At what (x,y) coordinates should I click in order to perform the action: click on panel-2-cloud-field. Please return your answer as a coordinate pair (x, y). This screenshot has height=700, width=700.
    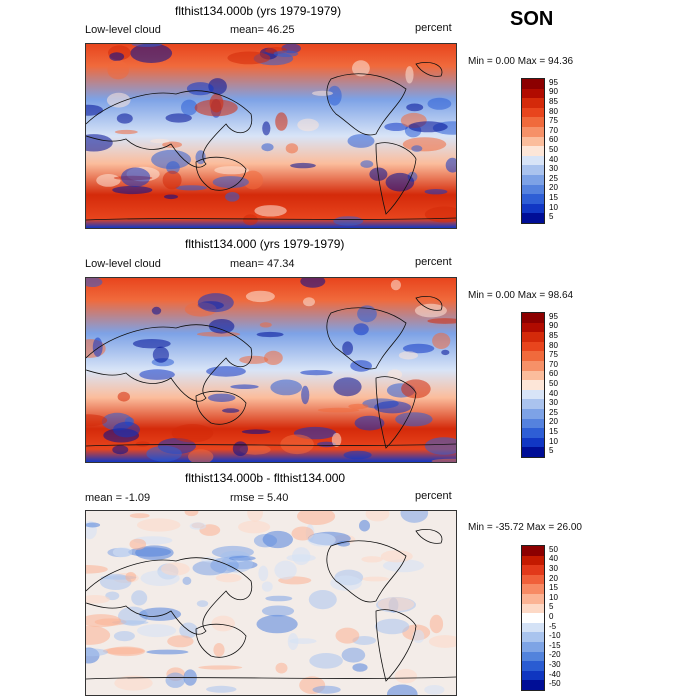
    Looking at the image, I should click on (271, 370).